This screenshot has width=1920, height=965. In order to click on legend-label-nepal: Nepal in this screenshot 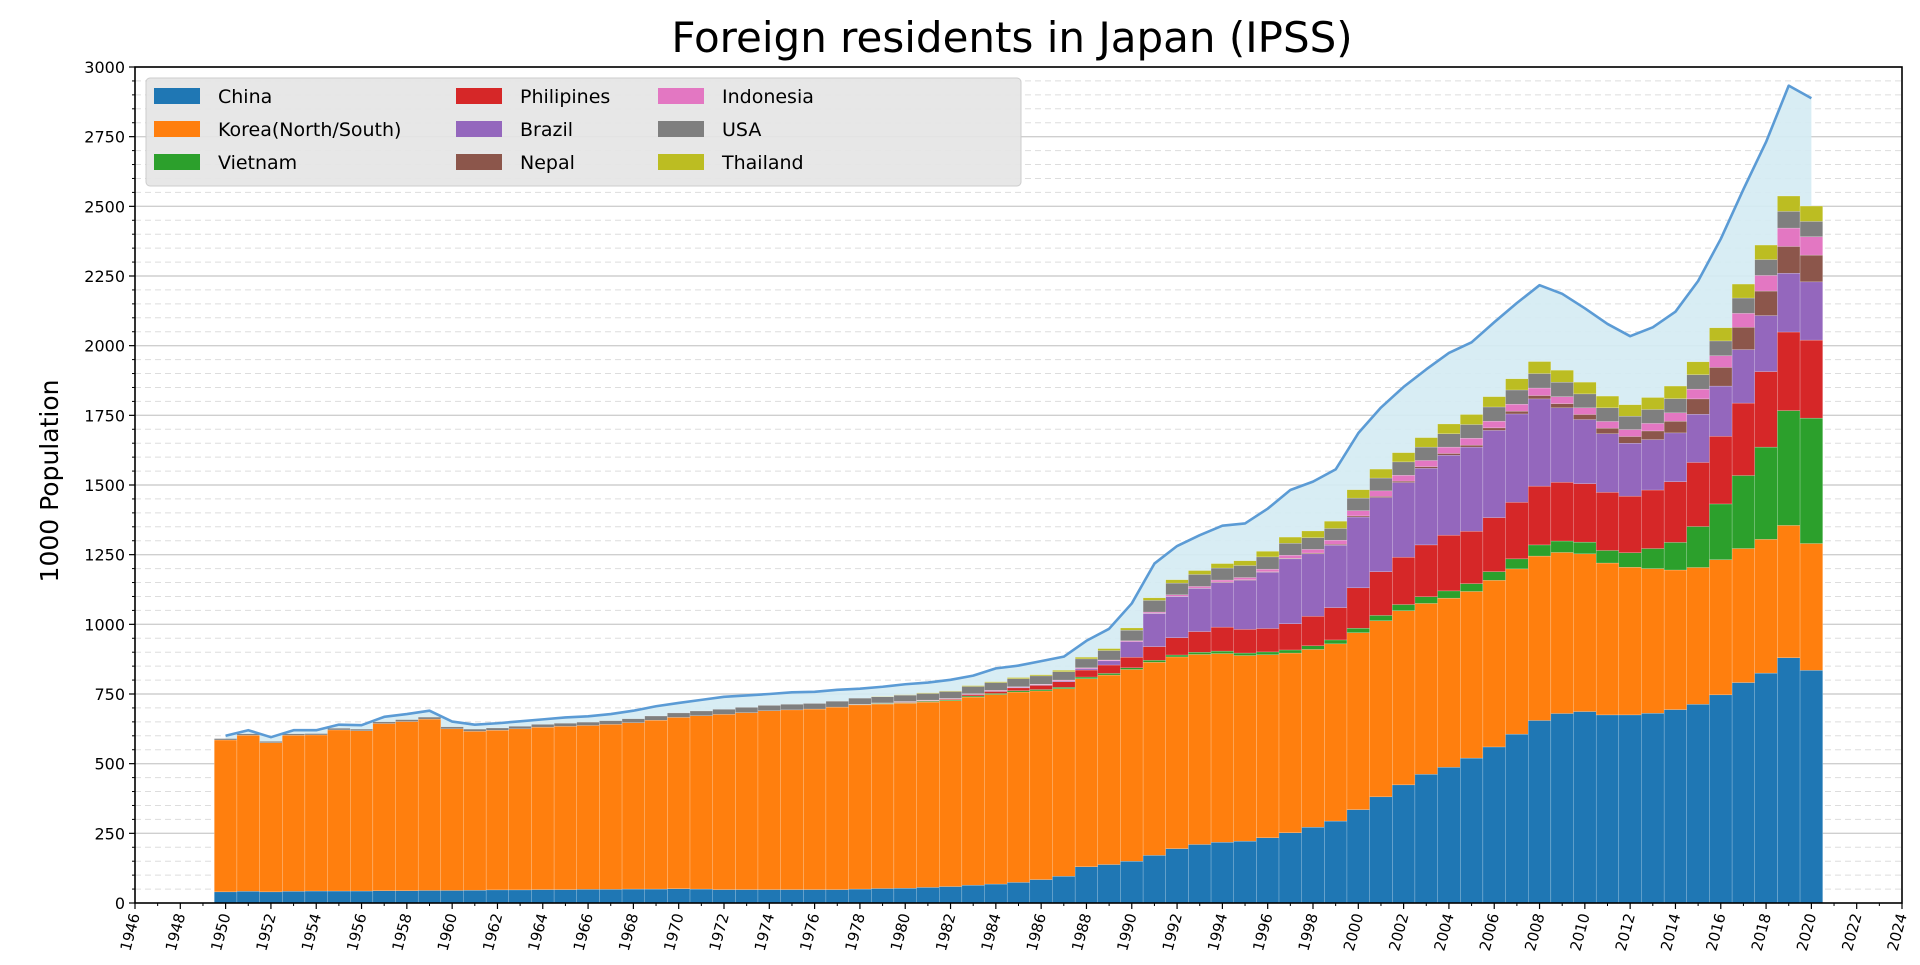, I will do `click(547, 163)`.